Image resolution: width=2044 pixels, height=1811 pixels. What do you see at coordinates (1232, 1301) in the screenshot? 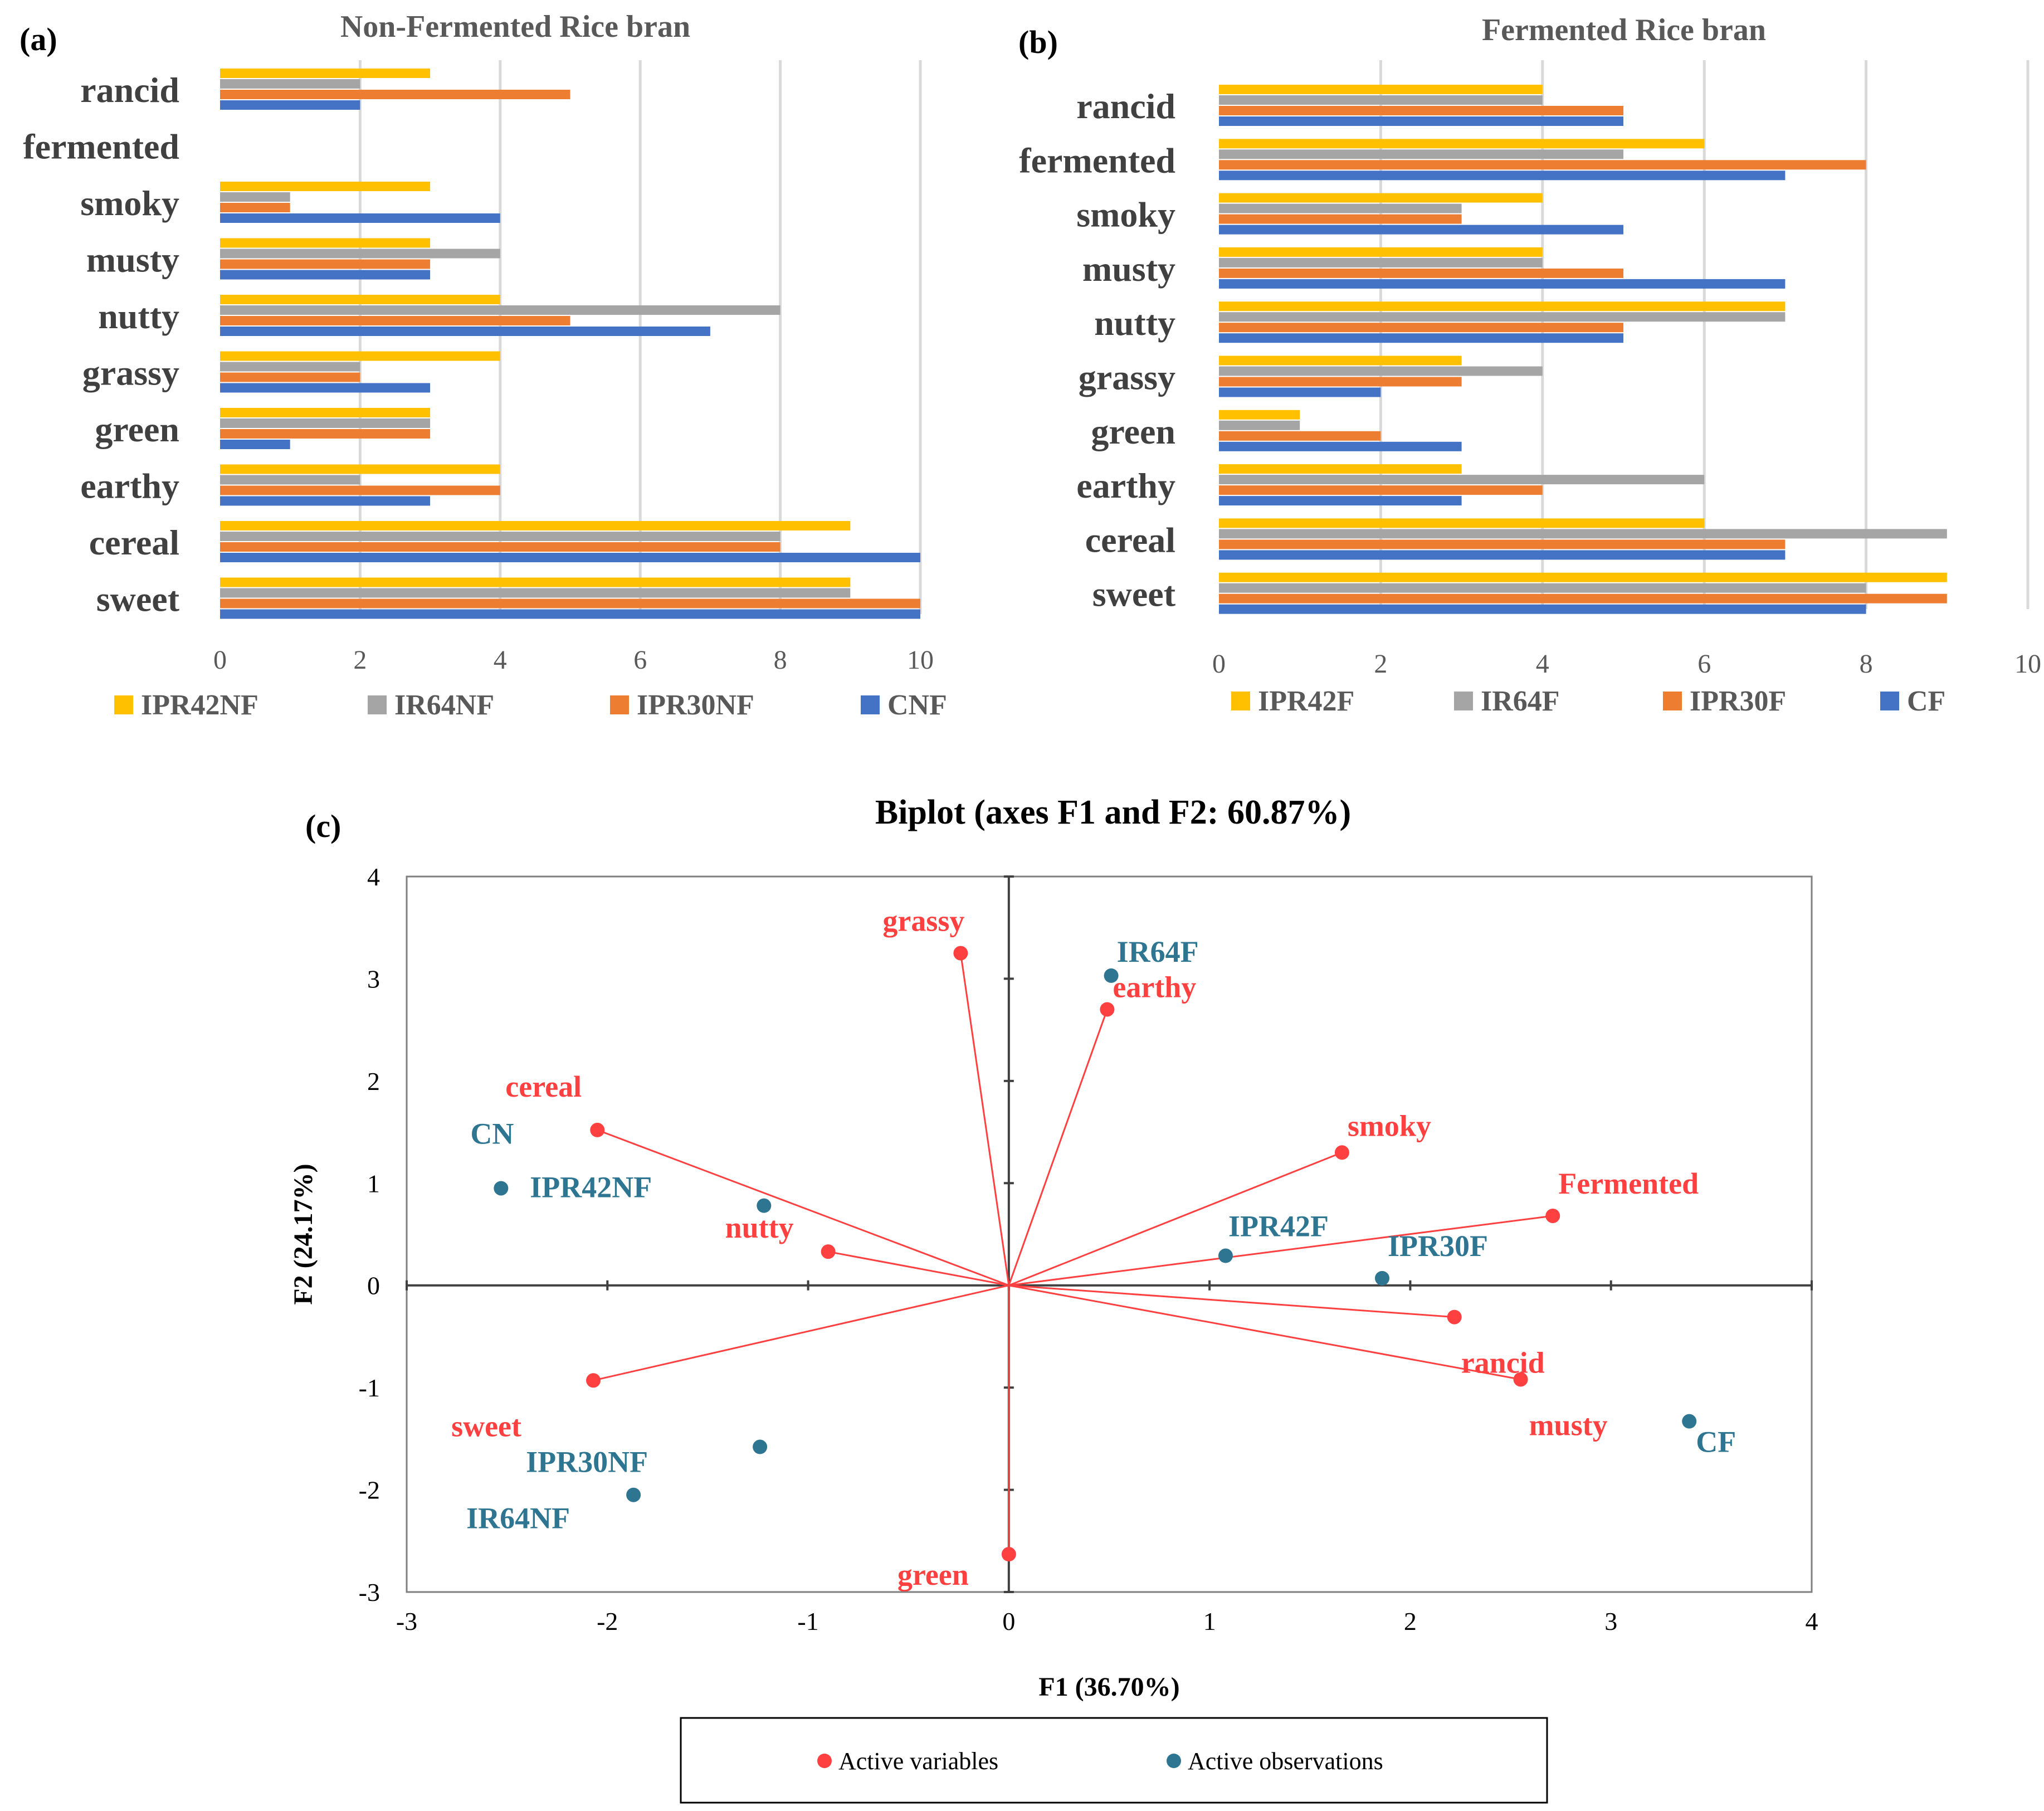
I see `vector-rancid` at bounding box center [1232, 1301].